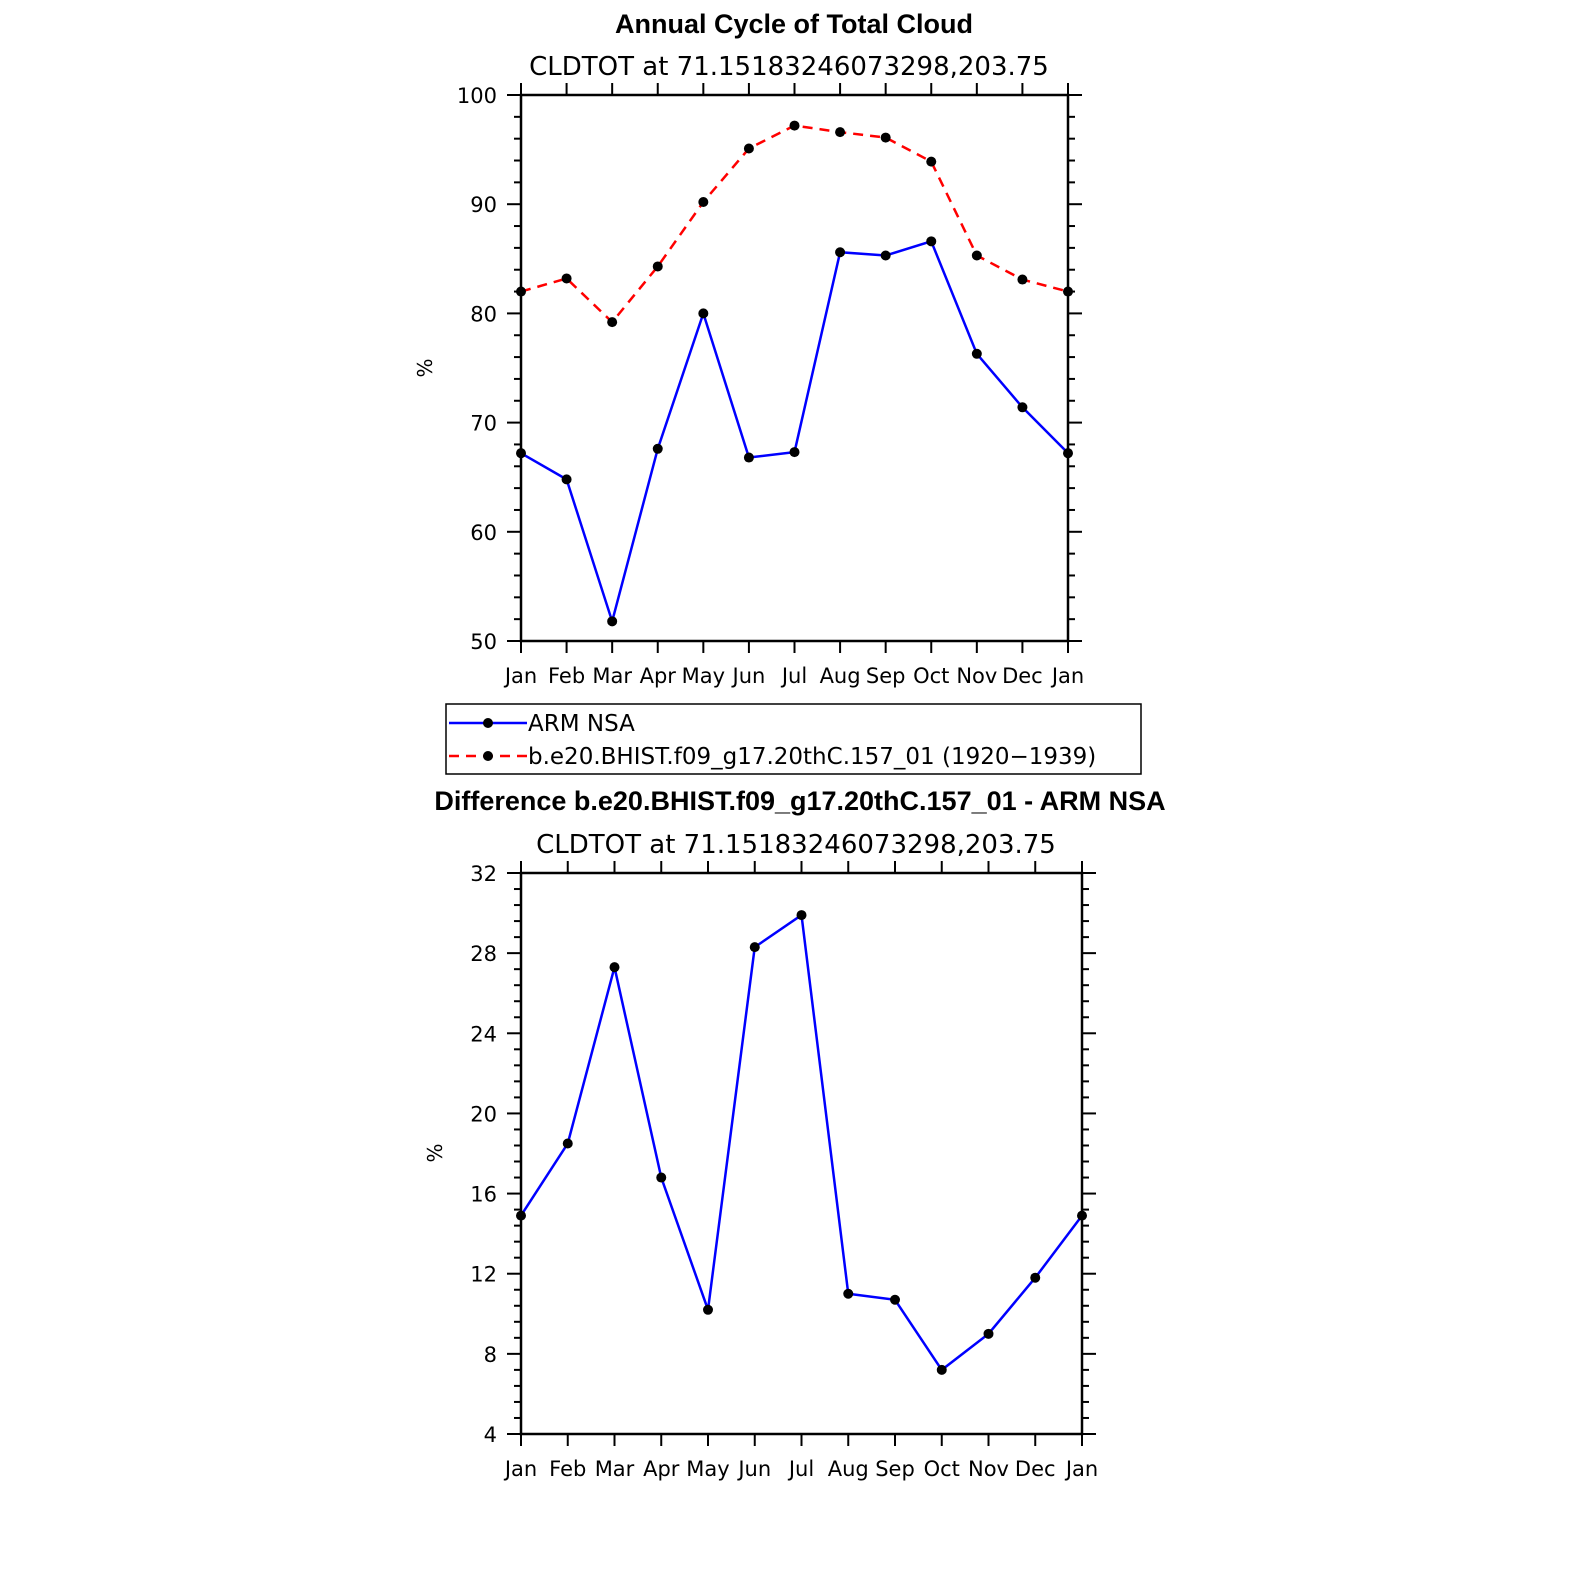  Describe the element at coordinates (483, 642) in the screenshot. I see `chart1-ytick-label: 50` at that location.